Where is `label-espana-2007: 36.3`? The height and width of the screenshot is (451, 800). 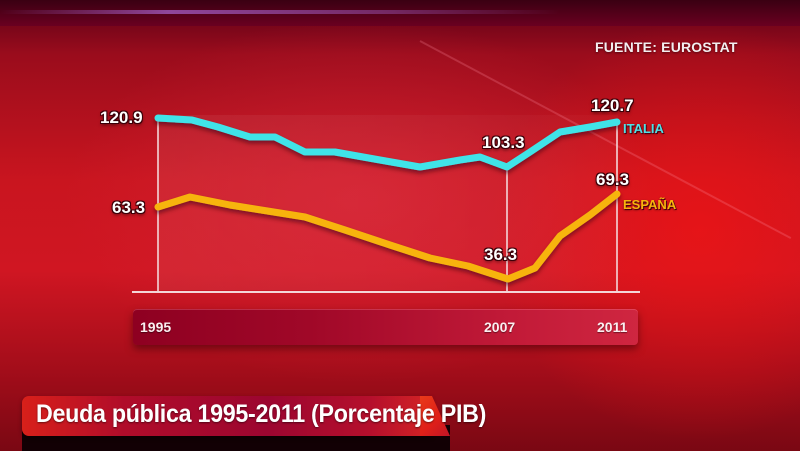 label-espana-2007: 36.3 is located at coordinates (501, 254).